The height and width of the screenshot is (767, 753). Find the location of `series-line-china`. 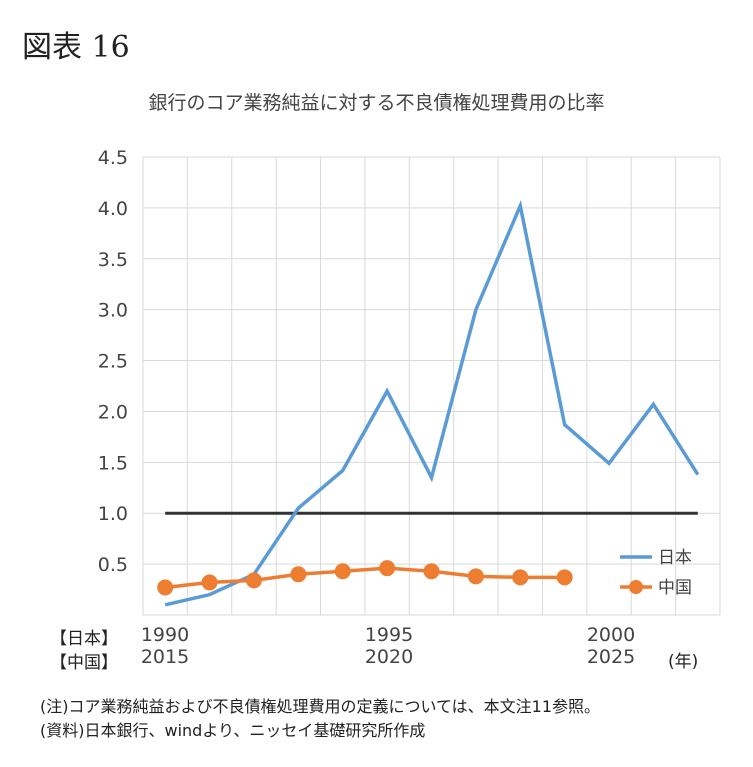

series-line-china is located at coordinates (364, 578).